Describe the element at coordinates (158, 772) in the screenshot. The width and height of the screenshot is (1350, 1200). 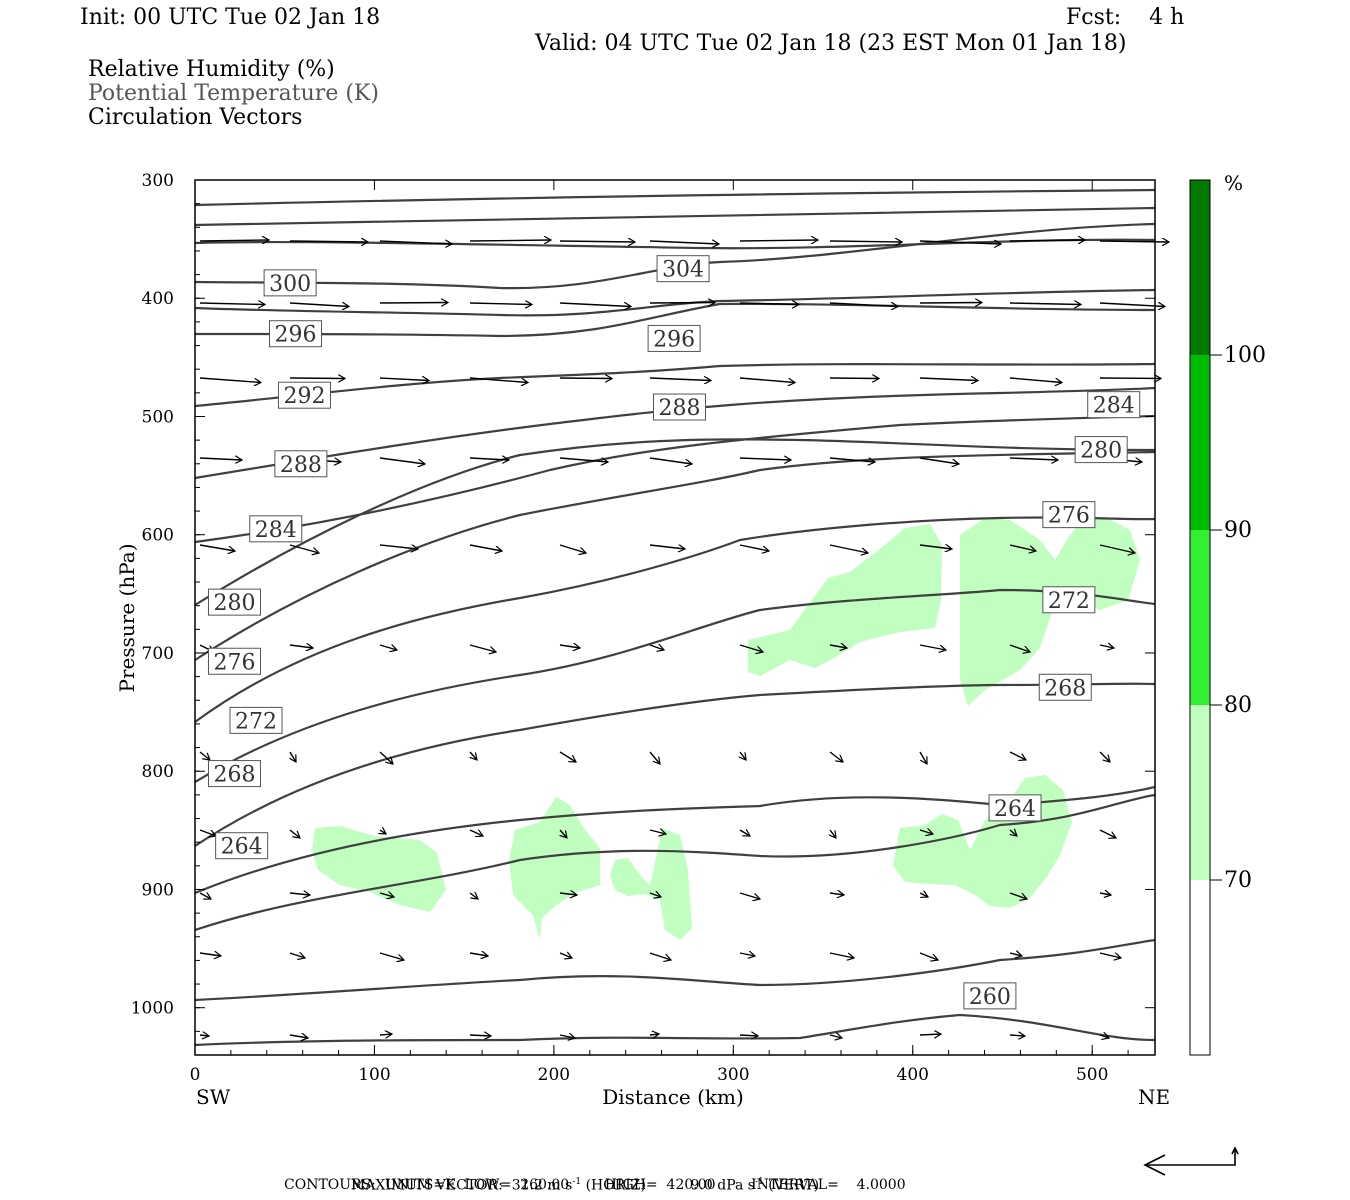
I see `y-tick-label: 800` at that location.